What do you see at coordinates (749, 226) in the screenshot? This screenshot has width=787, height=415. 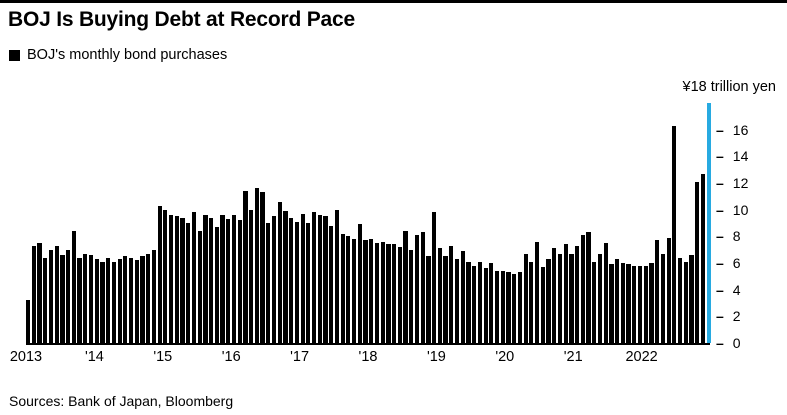 I see `y-axis: –0–2–4–6–8–10–12–14–16` at bounding box center [749, 226].